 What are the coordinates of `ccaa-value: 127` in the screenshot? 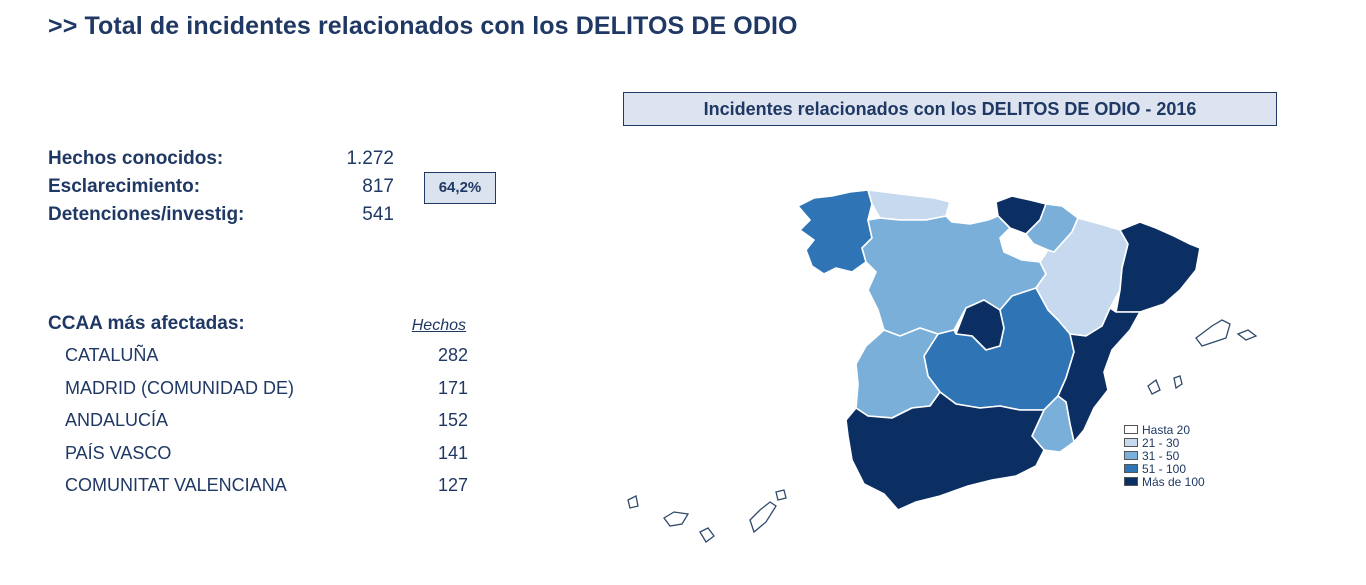 It's located at (452, 485).